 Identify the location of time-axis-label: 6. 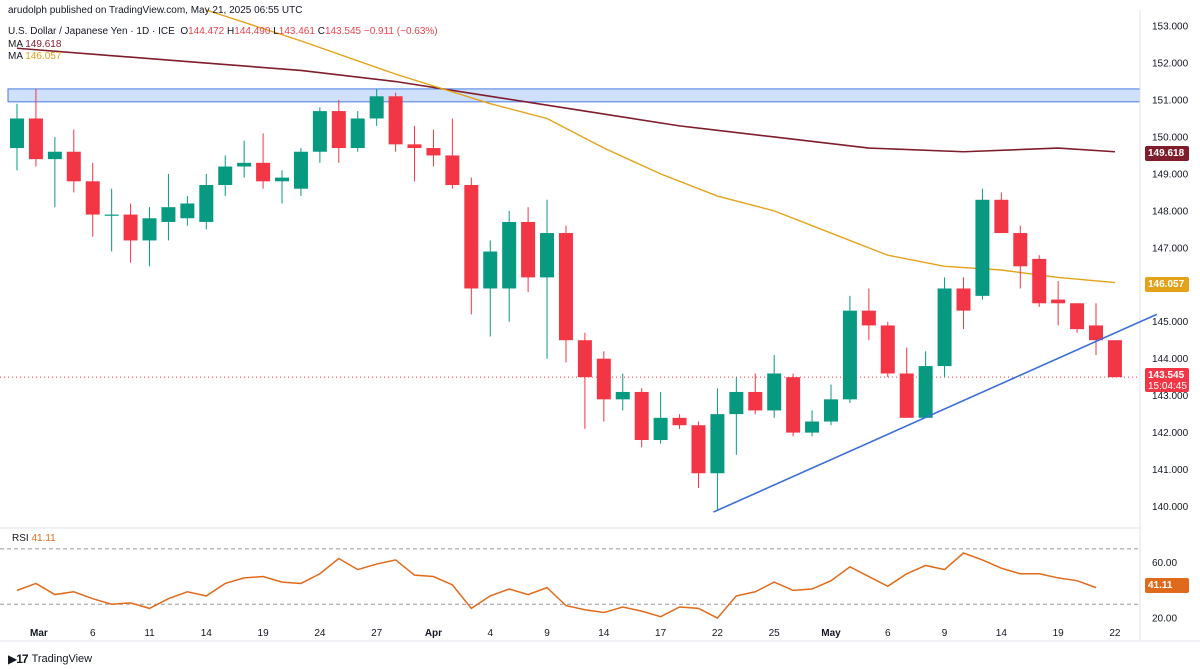
(93, 633).